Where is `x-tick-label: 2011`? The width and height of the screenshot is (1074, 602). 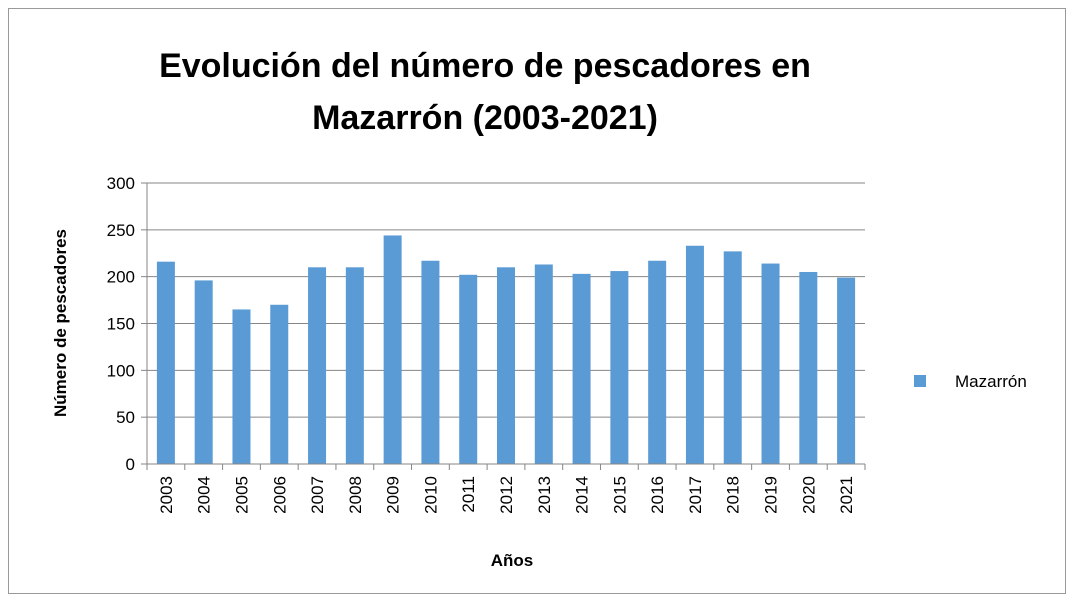
x-tick-label: 2011 is located at coordinates (468, 494).